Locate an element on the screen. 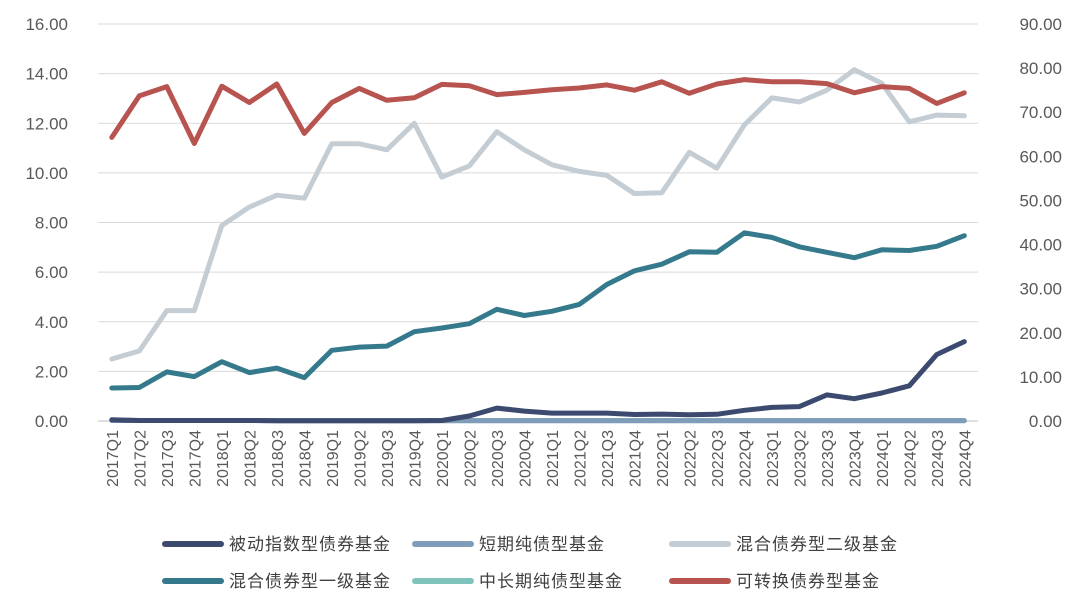 This screenshot has height=594, width=1080. x-tick-label: 2019Q1 is located at coordinates (333, 458).